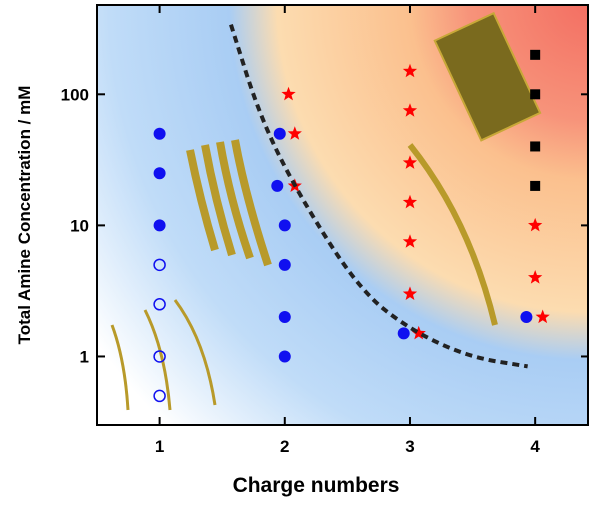  Describe the element at coordinates (159, 446) in the screenshot. I see `x-tick-label: 1` at that location.